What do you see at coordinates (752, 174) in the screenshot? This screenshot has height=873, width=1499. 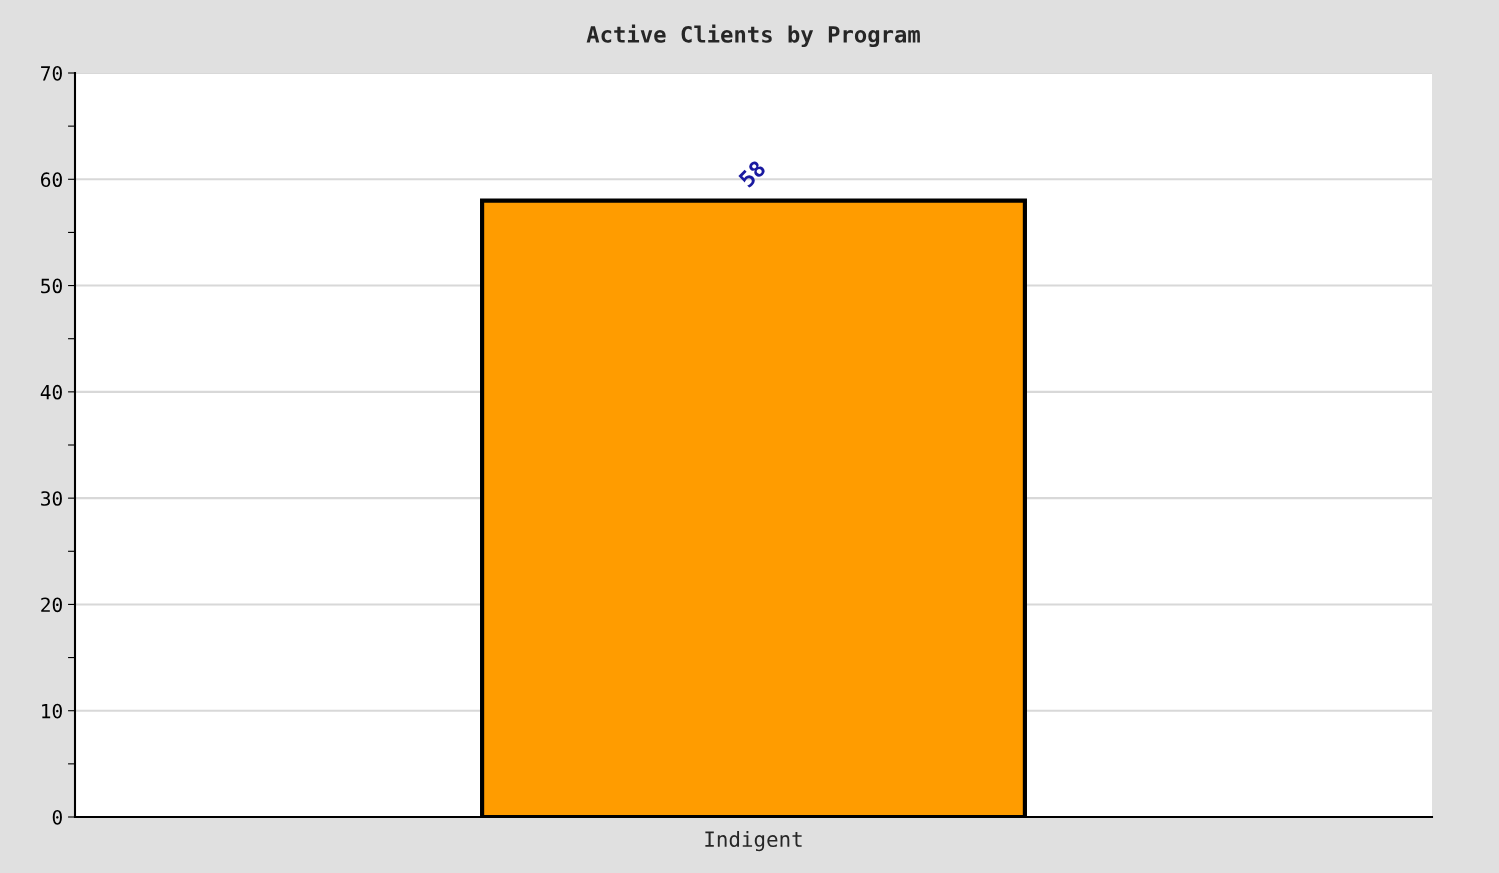 I see `data-label: 58` at bounding box center [752, 174].